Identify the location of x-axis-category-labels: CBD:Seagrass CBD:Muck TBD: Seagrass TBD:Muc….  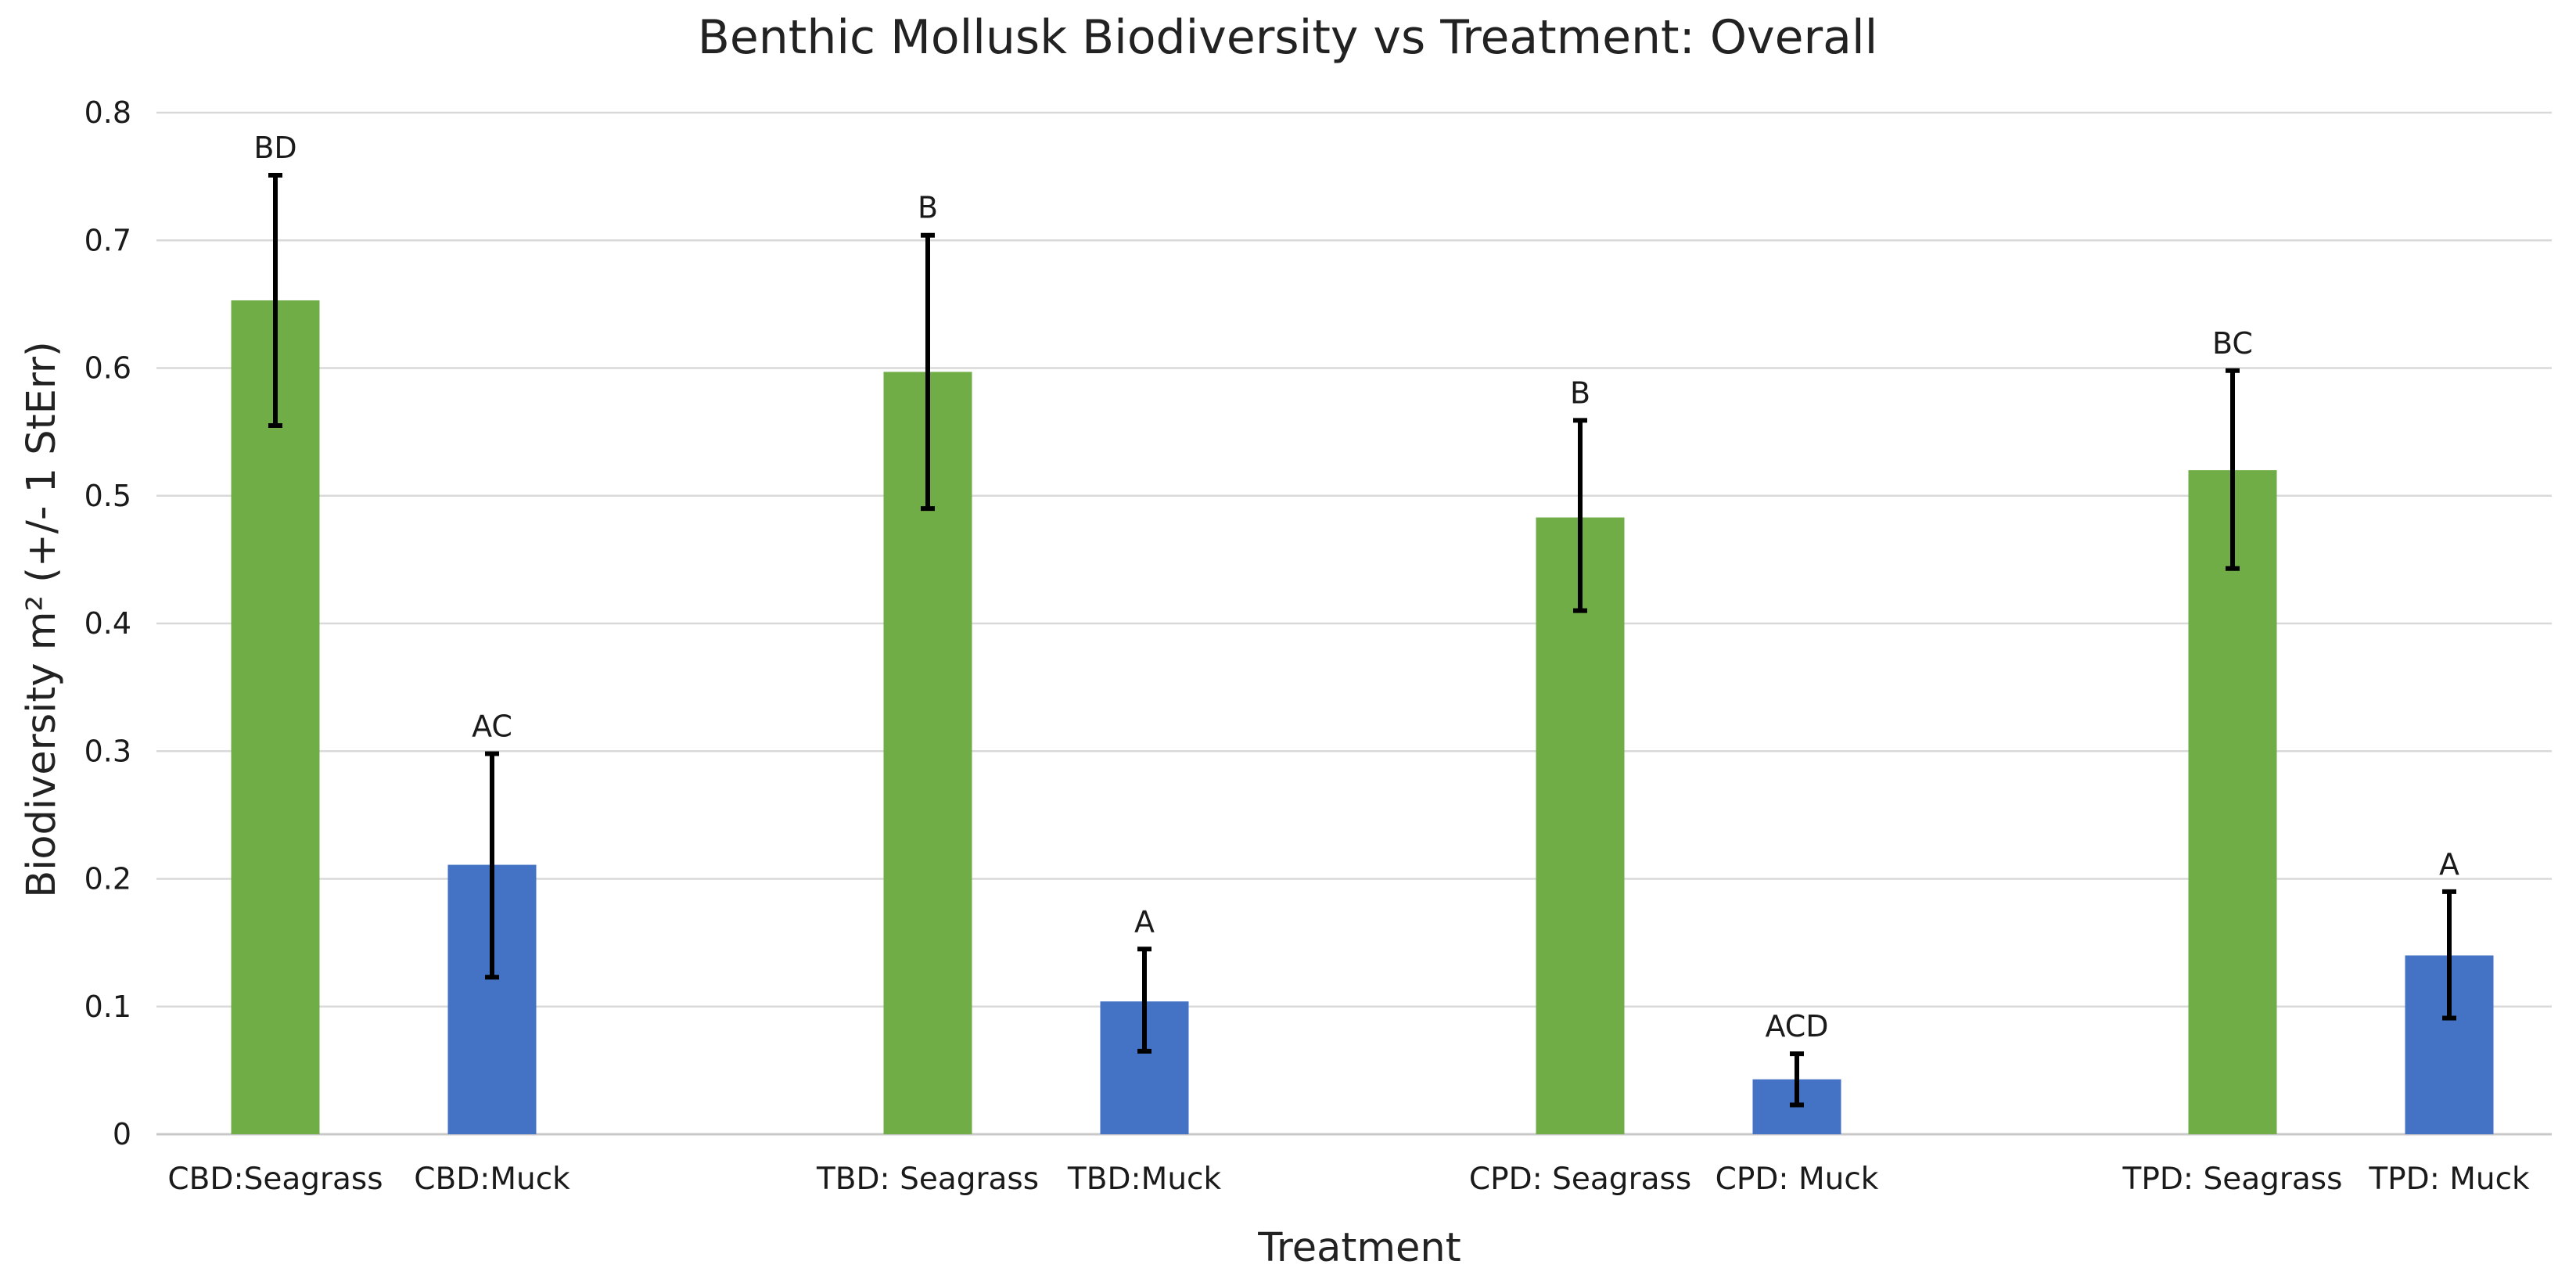
(1348, 1179).